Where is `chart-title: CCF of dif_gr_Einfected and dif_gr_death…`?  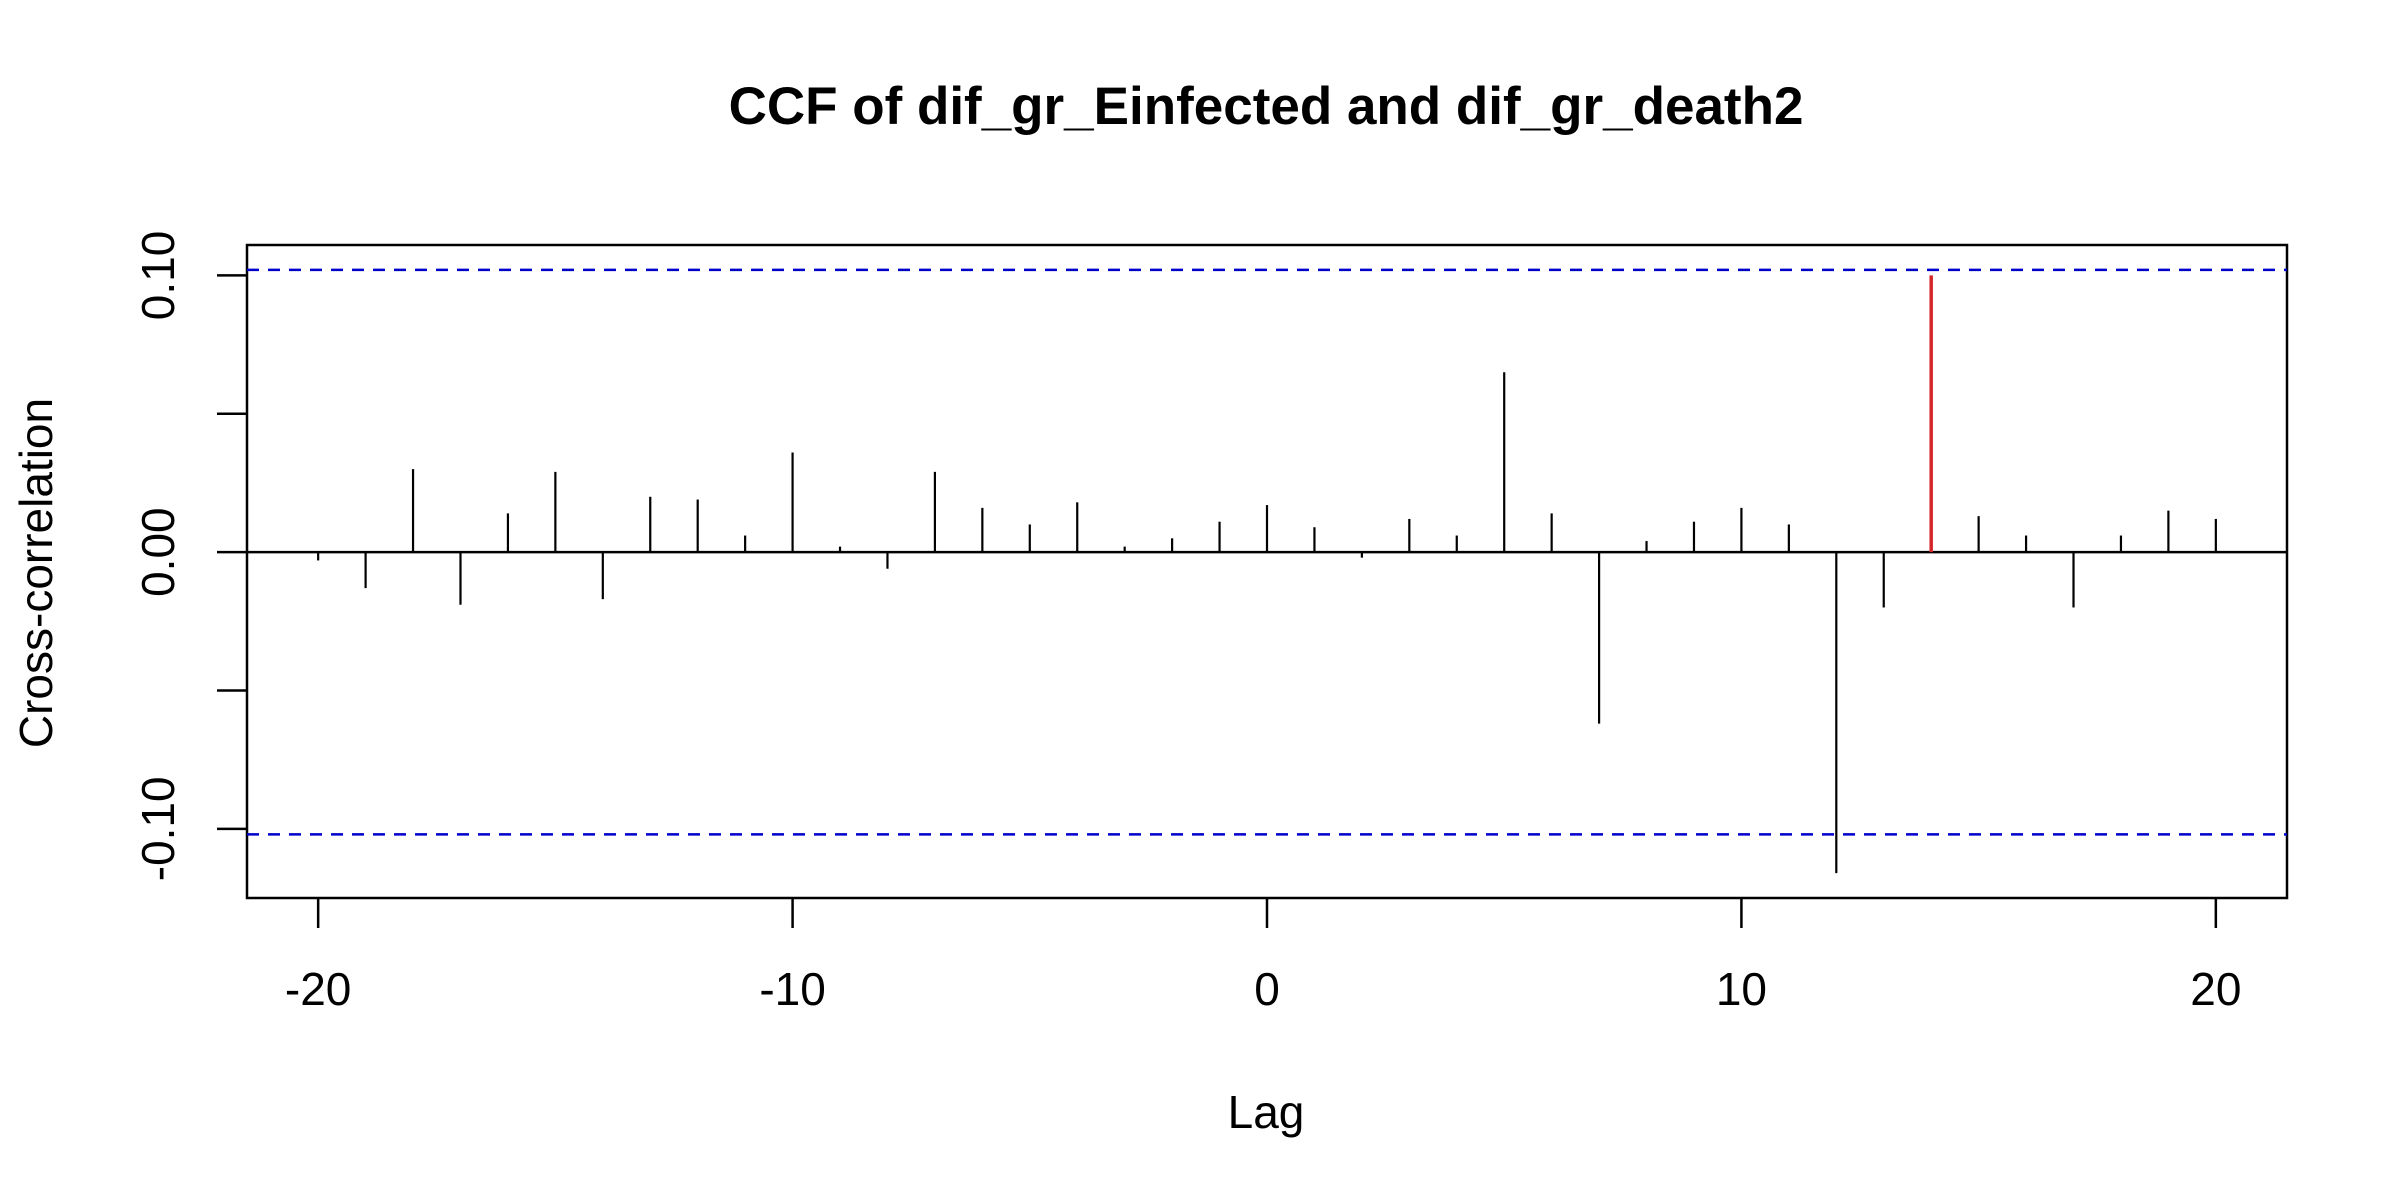
chart-title: CCF of dif_gr_Einfected and dif_gr_death… is located at coordinates (1266, 106).